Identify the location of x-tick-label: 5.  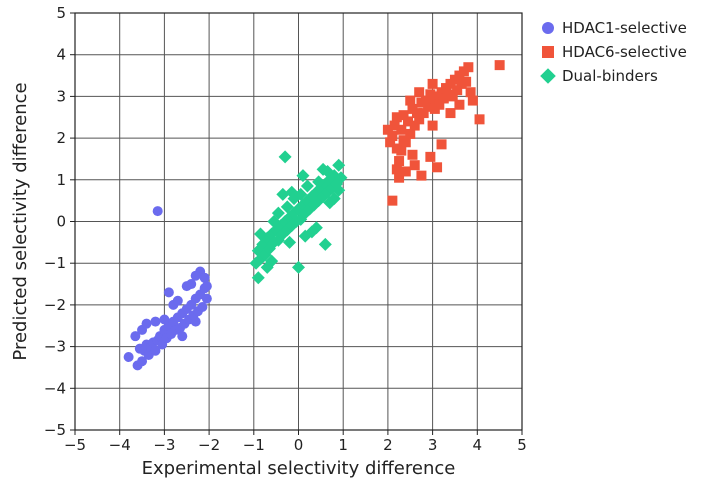
(522, 445).